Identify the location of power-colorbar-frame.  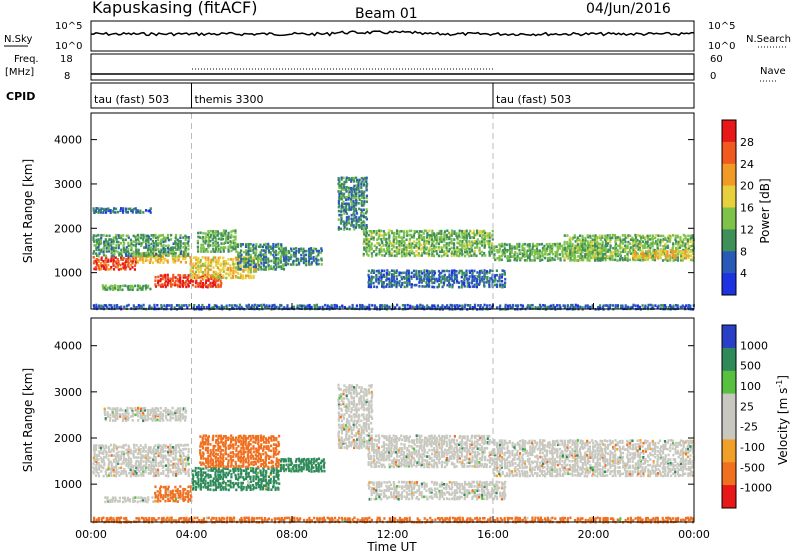
(729, 207).